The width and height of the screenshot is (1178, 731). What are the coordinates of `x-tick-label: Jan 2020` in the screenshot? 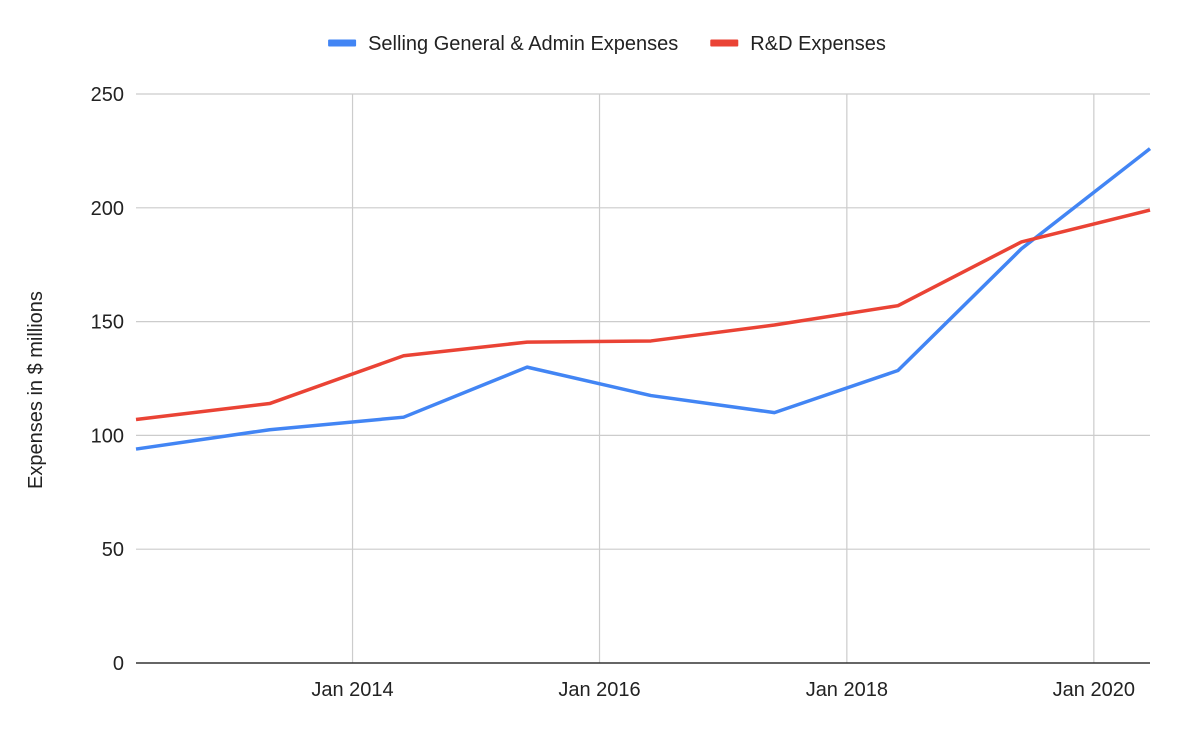 It's located at (1094, 690).